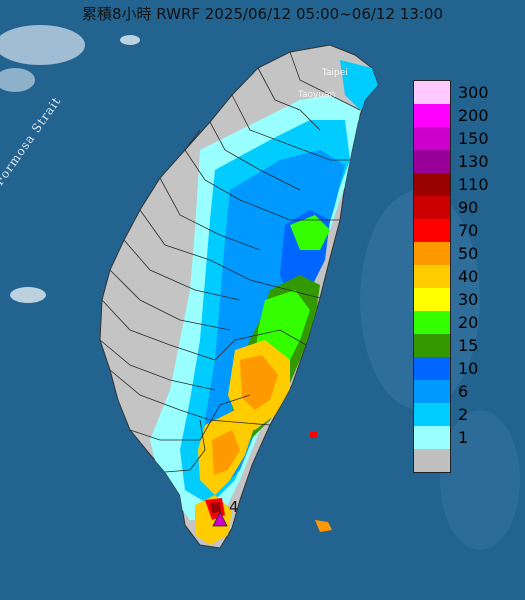 This screenshot has width=525, height=600. What do you see at coordinates (468, 276) in the screenshot?
I see `legend-label: 40` at bounding box center [468, 276].